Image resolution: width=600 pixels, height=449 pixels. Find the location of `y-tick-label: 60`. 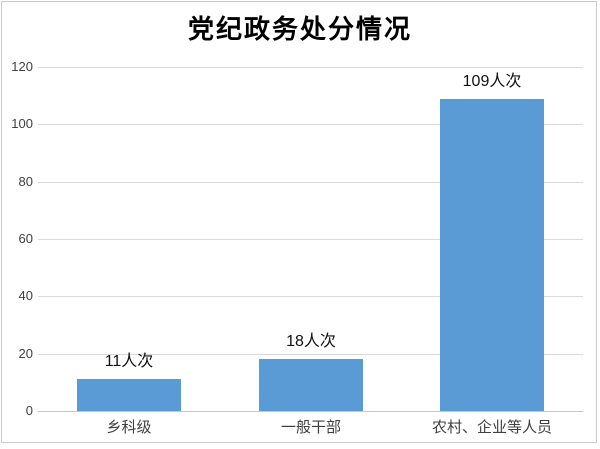

y-tick-label: 60 is located at coordinates (25, 238).